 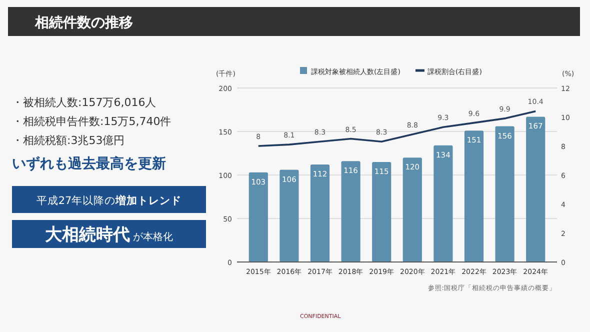 What do you see at coordinates (89, 163) in the screenshot?
I see `text: いずれも過去最高を更新` at bounding box center [89, 163].